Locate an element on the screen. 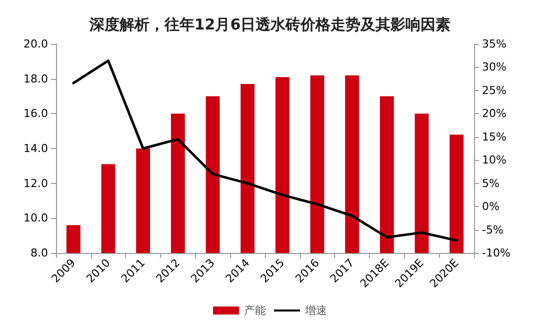 The width and height of the screenshot is (540, 333). y2-tick-label: 10% is located at coordinates (494, 160).